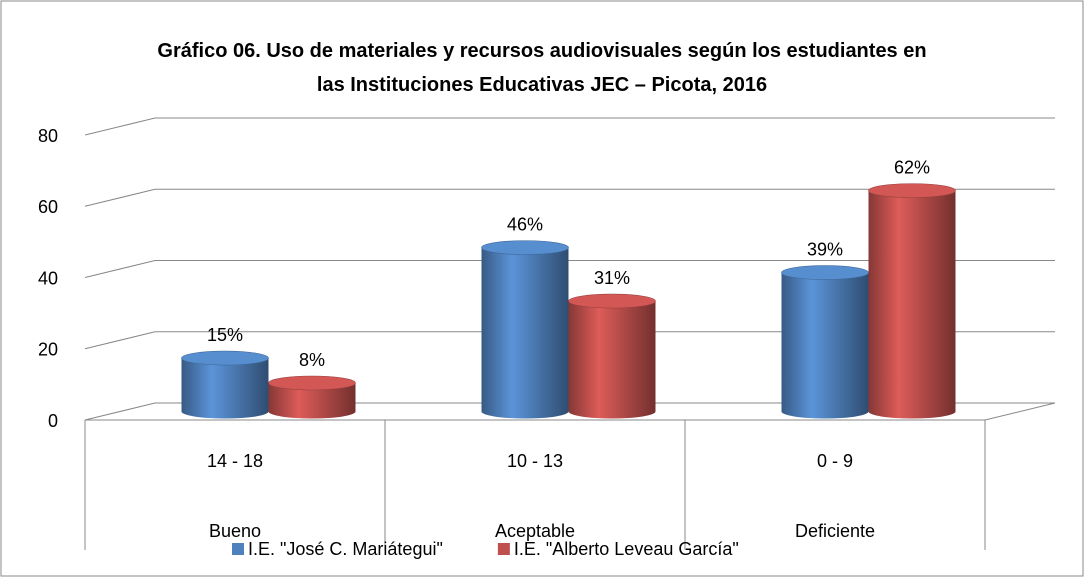  What do you see at coordinates (525, 224) in the screenshot?
I see `data-label: 46%` at bounding box center [525, 224].